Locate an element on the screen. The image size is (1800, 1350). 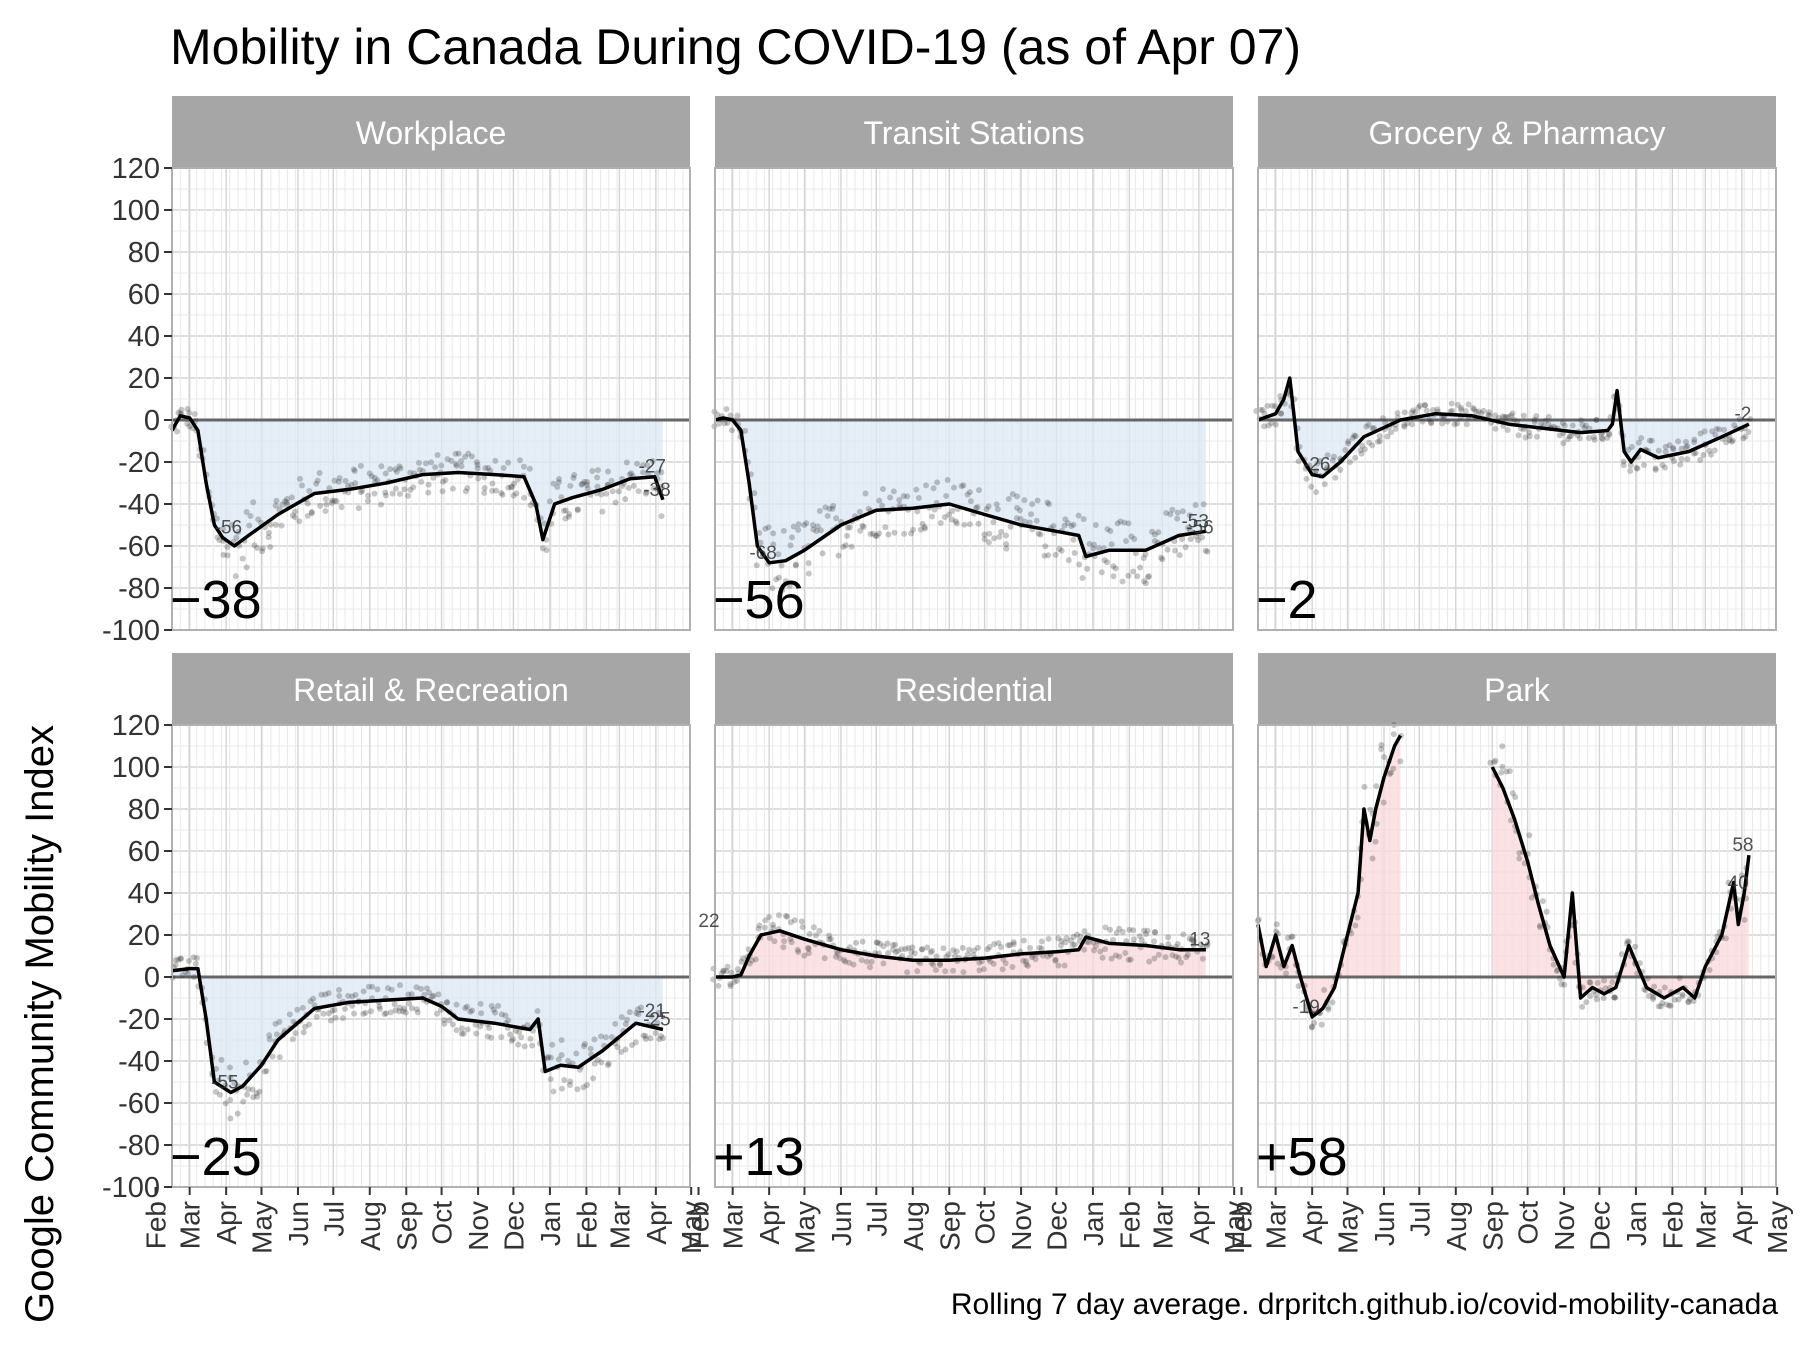
y-tick-label: -100 is located at coordinates (131, 1188).